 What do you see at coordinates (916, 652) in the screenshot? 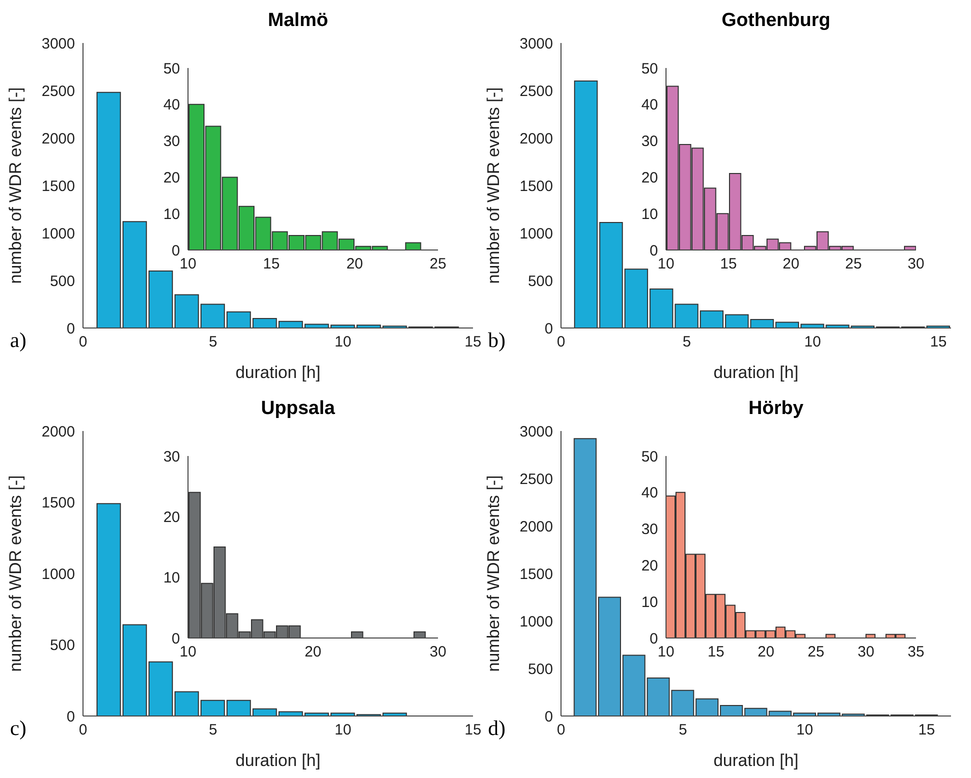
I see `x-tick-label: 35` at bounding box center [916, 652].